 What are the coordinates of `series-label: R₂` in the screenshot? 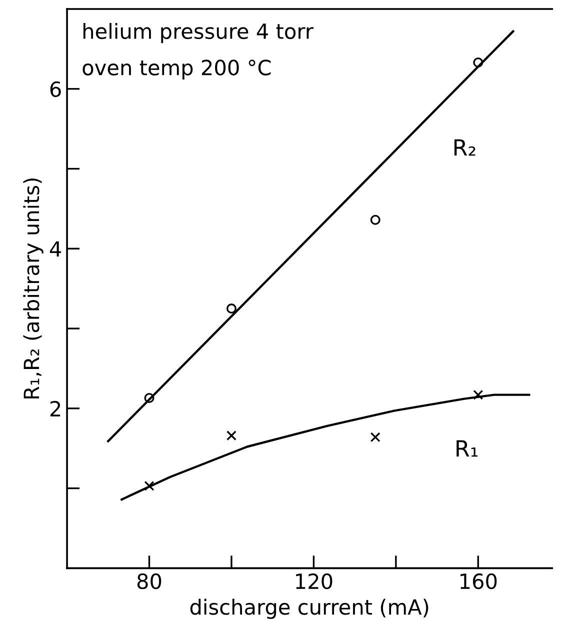 It's located at (465, 147).